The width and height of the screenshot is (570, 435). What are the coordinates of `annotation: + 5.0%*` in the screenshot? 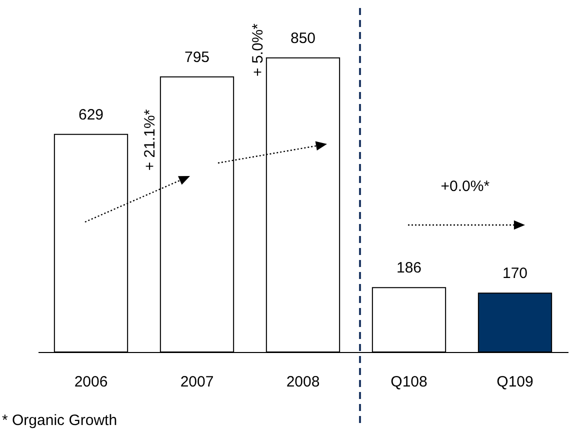 It's located at (257, 49).